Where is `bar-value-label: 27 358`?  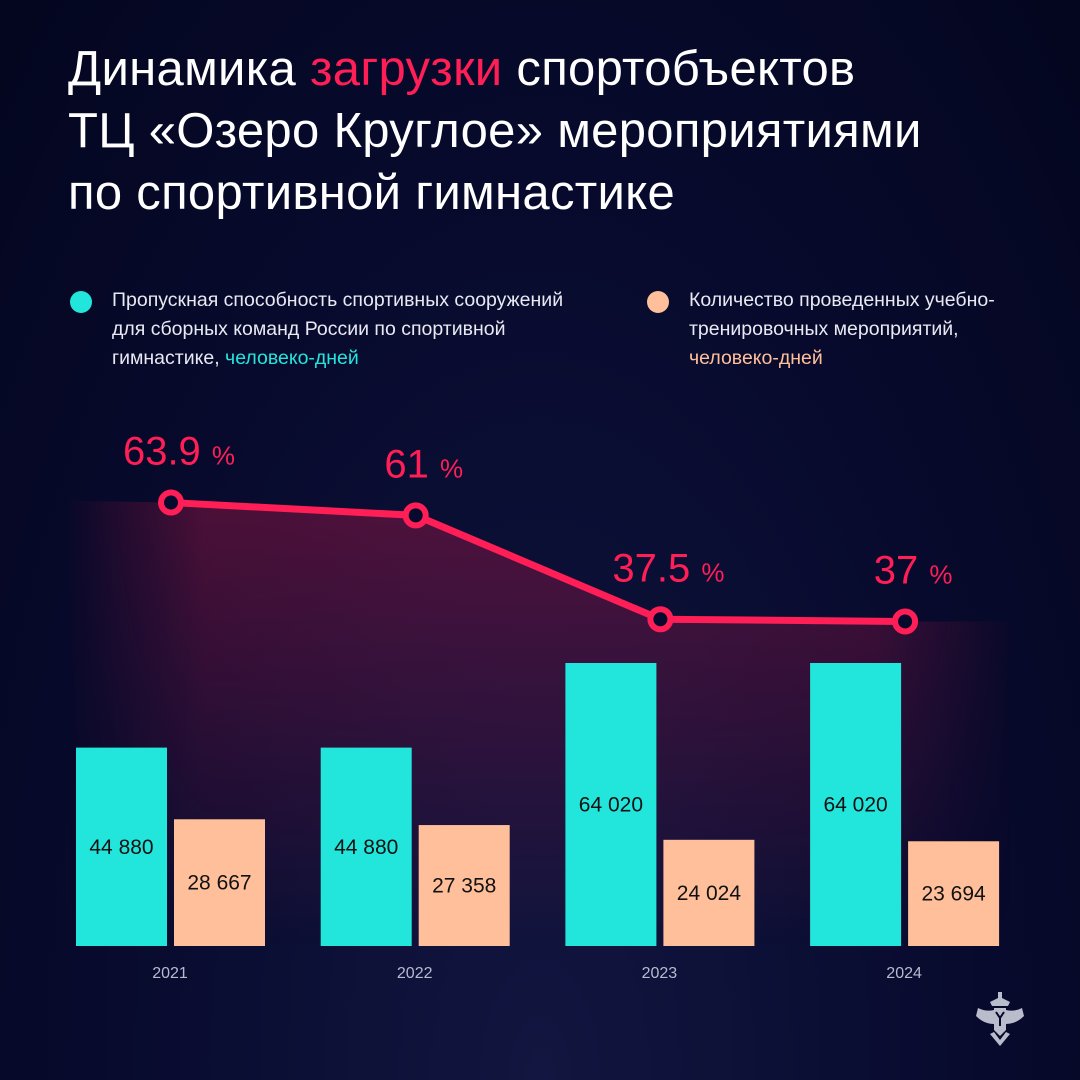 bar-value-label: 27 358 is located at coordinates (464, 886).